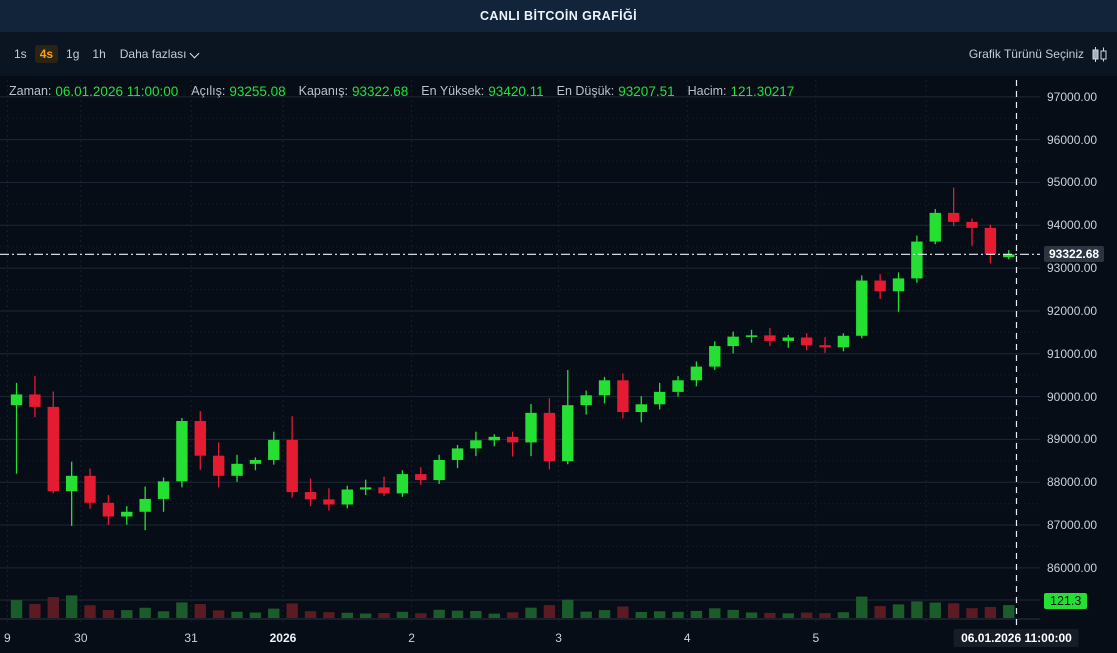 The image size is (1117, 653). I want to click on time-tick: 4, so click(687, 638).